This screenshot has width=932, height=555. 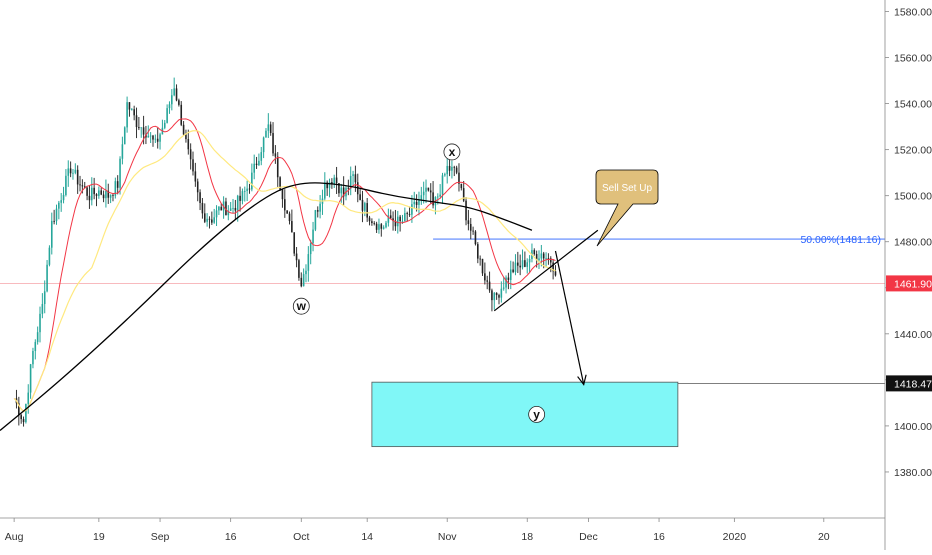 I want to click on sell-arrow-shaft, so click(x=569, y=317).